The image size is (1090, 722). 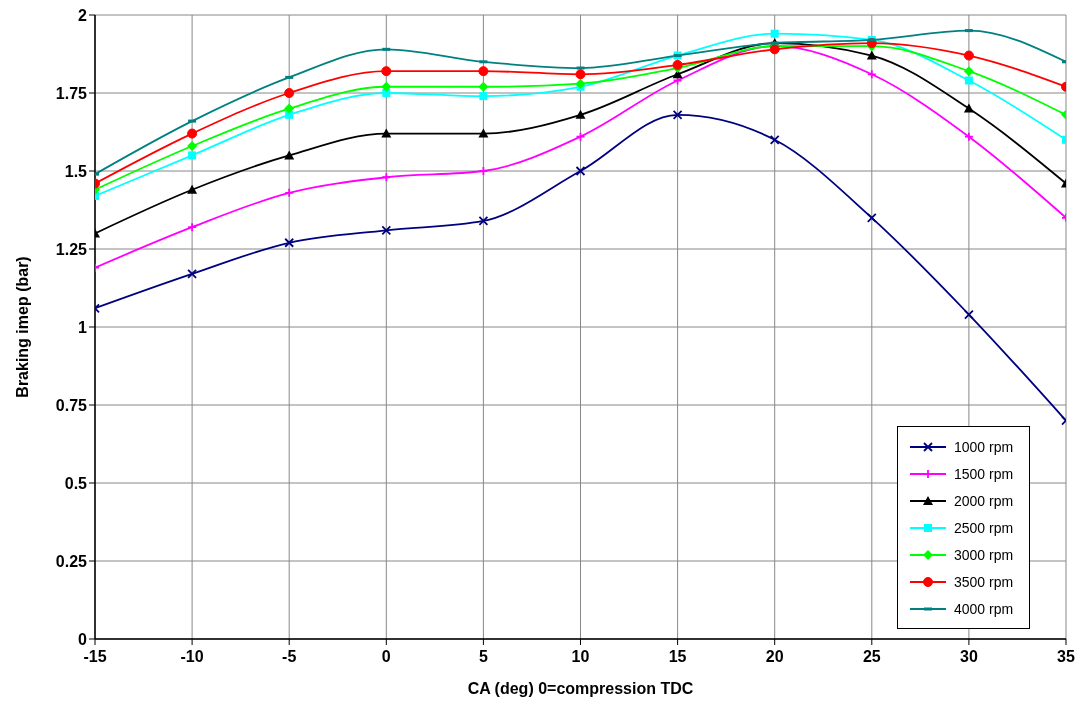 I want to click on y-tick-label: 1.75, so click(x=71, y=93).